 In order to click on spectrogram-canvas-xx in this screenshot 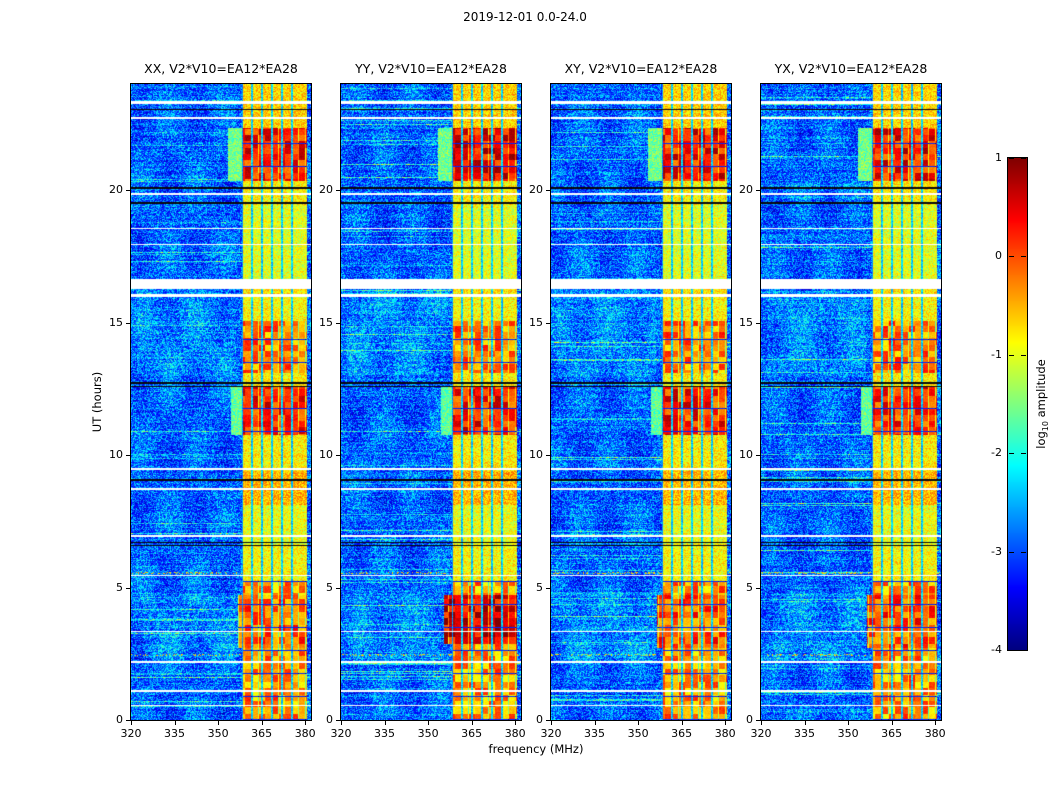, I will do `click(221, 402)`.